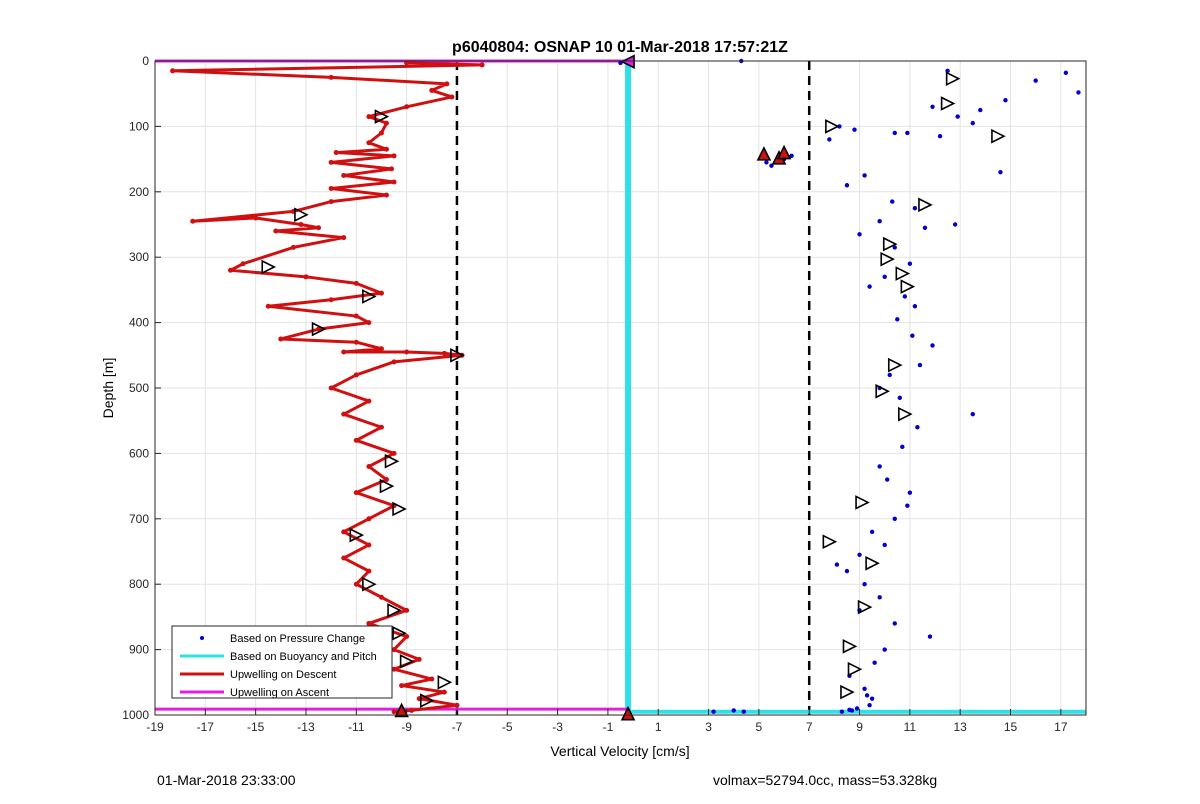 This screenshot has height=804, width=1200. What do you see at coordinates (139, 257) in the screenshot?
I see `y-tick-label: 300` at bounding box center [139, 257].